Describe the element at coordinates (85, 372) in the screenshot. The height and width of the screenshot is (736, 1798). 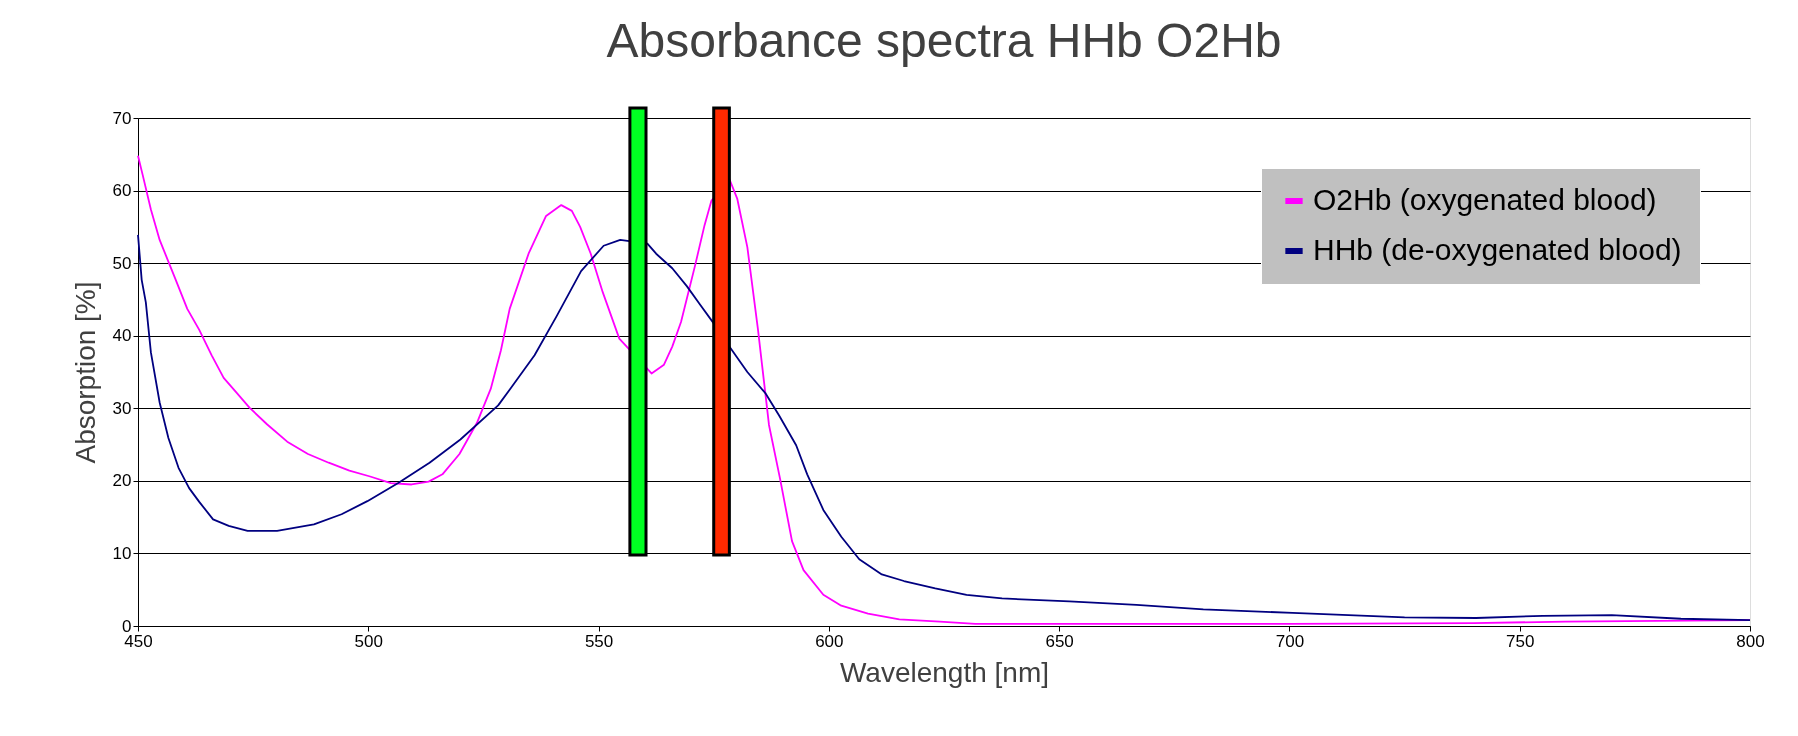
I see `y-axis-title: Absorption [%]` at that location.